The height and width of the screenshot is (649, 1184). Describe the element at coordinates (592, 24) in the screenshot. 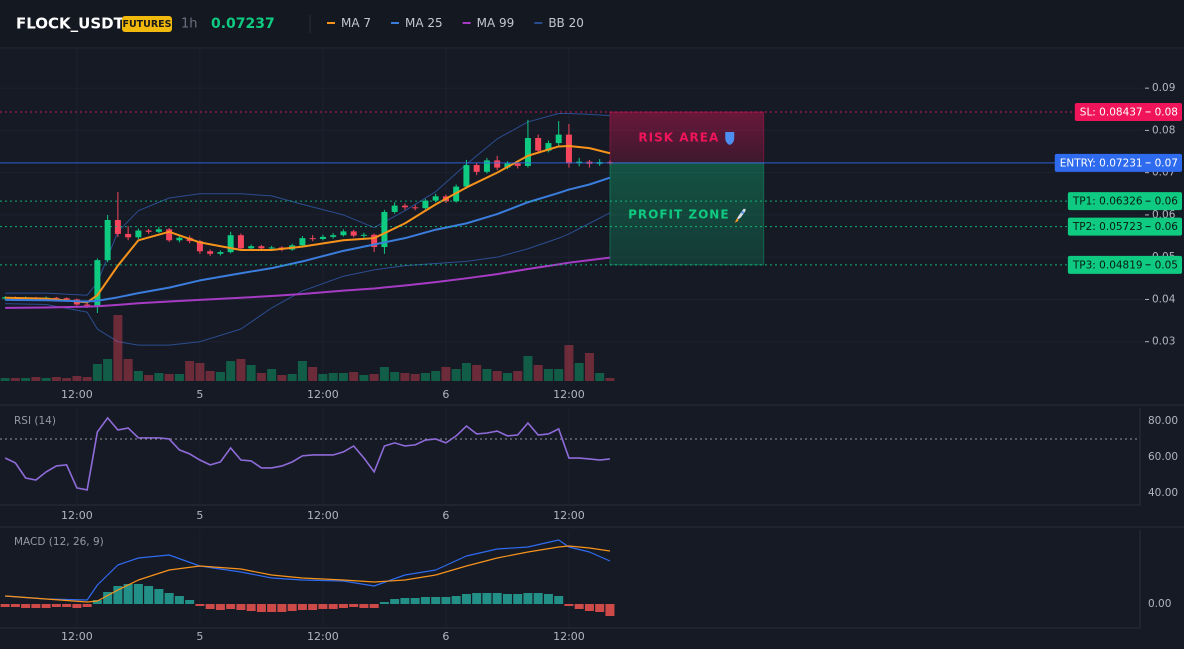

I see `header-bar` at that location.